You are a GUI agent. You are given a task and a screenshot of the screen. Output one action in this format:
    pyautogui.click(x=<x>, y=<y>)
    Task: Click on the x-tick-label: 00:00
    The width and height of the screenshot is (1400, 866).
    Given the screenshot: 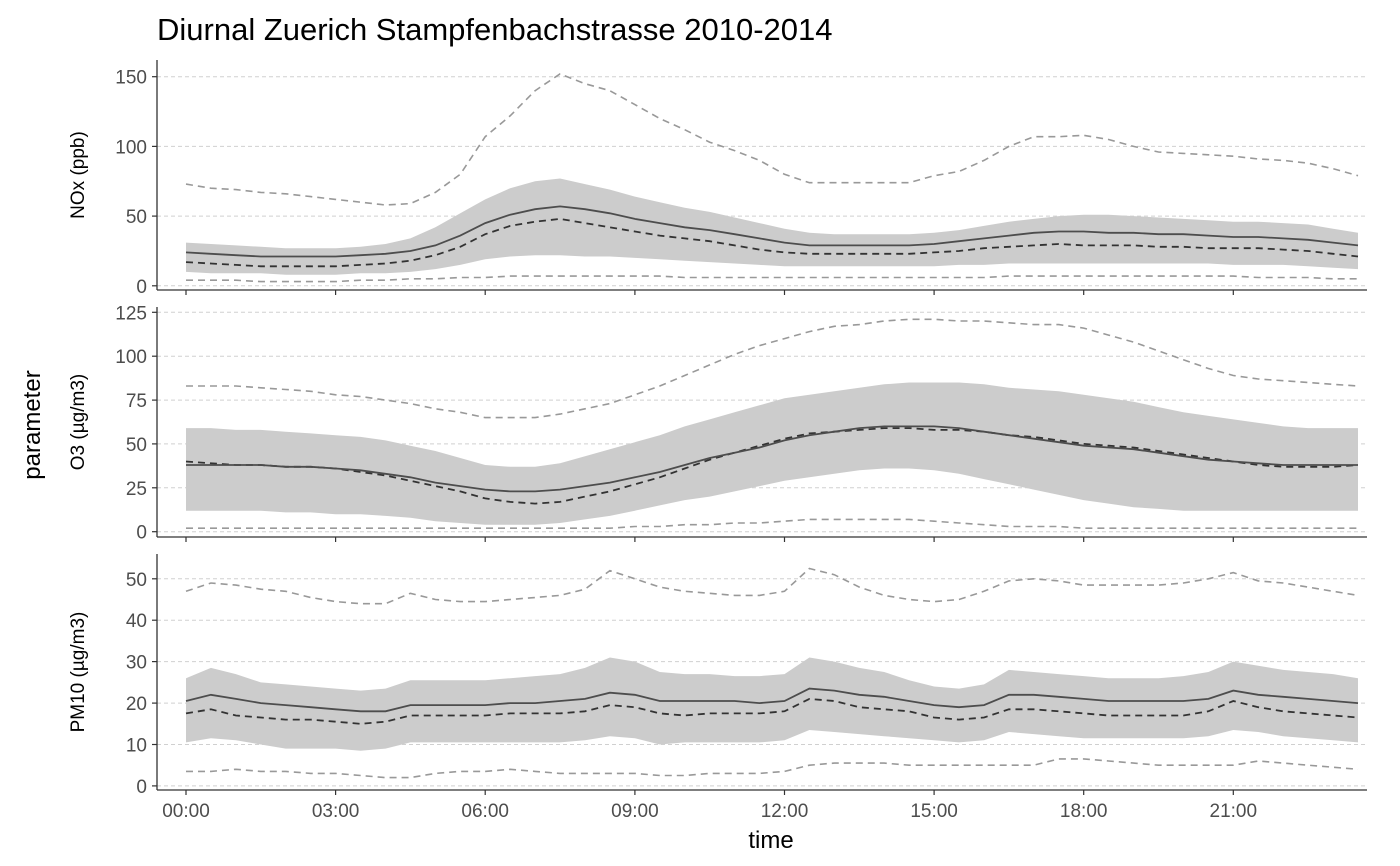 What is the action you would take?
    pyautogui.click(x=186, y=811)
    